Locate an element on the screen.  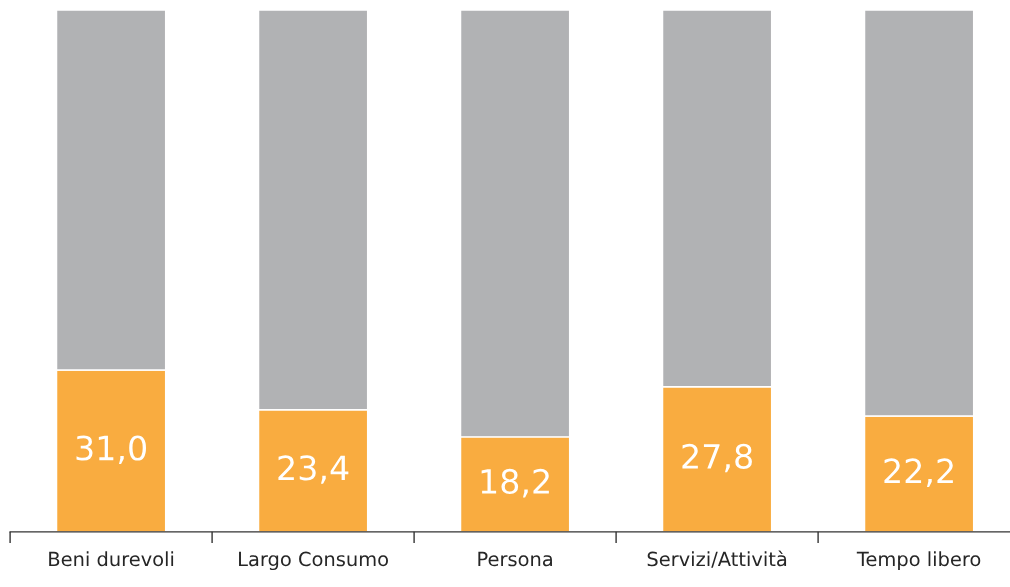
data-label: 27,8 is located at coordinates (717, 458).